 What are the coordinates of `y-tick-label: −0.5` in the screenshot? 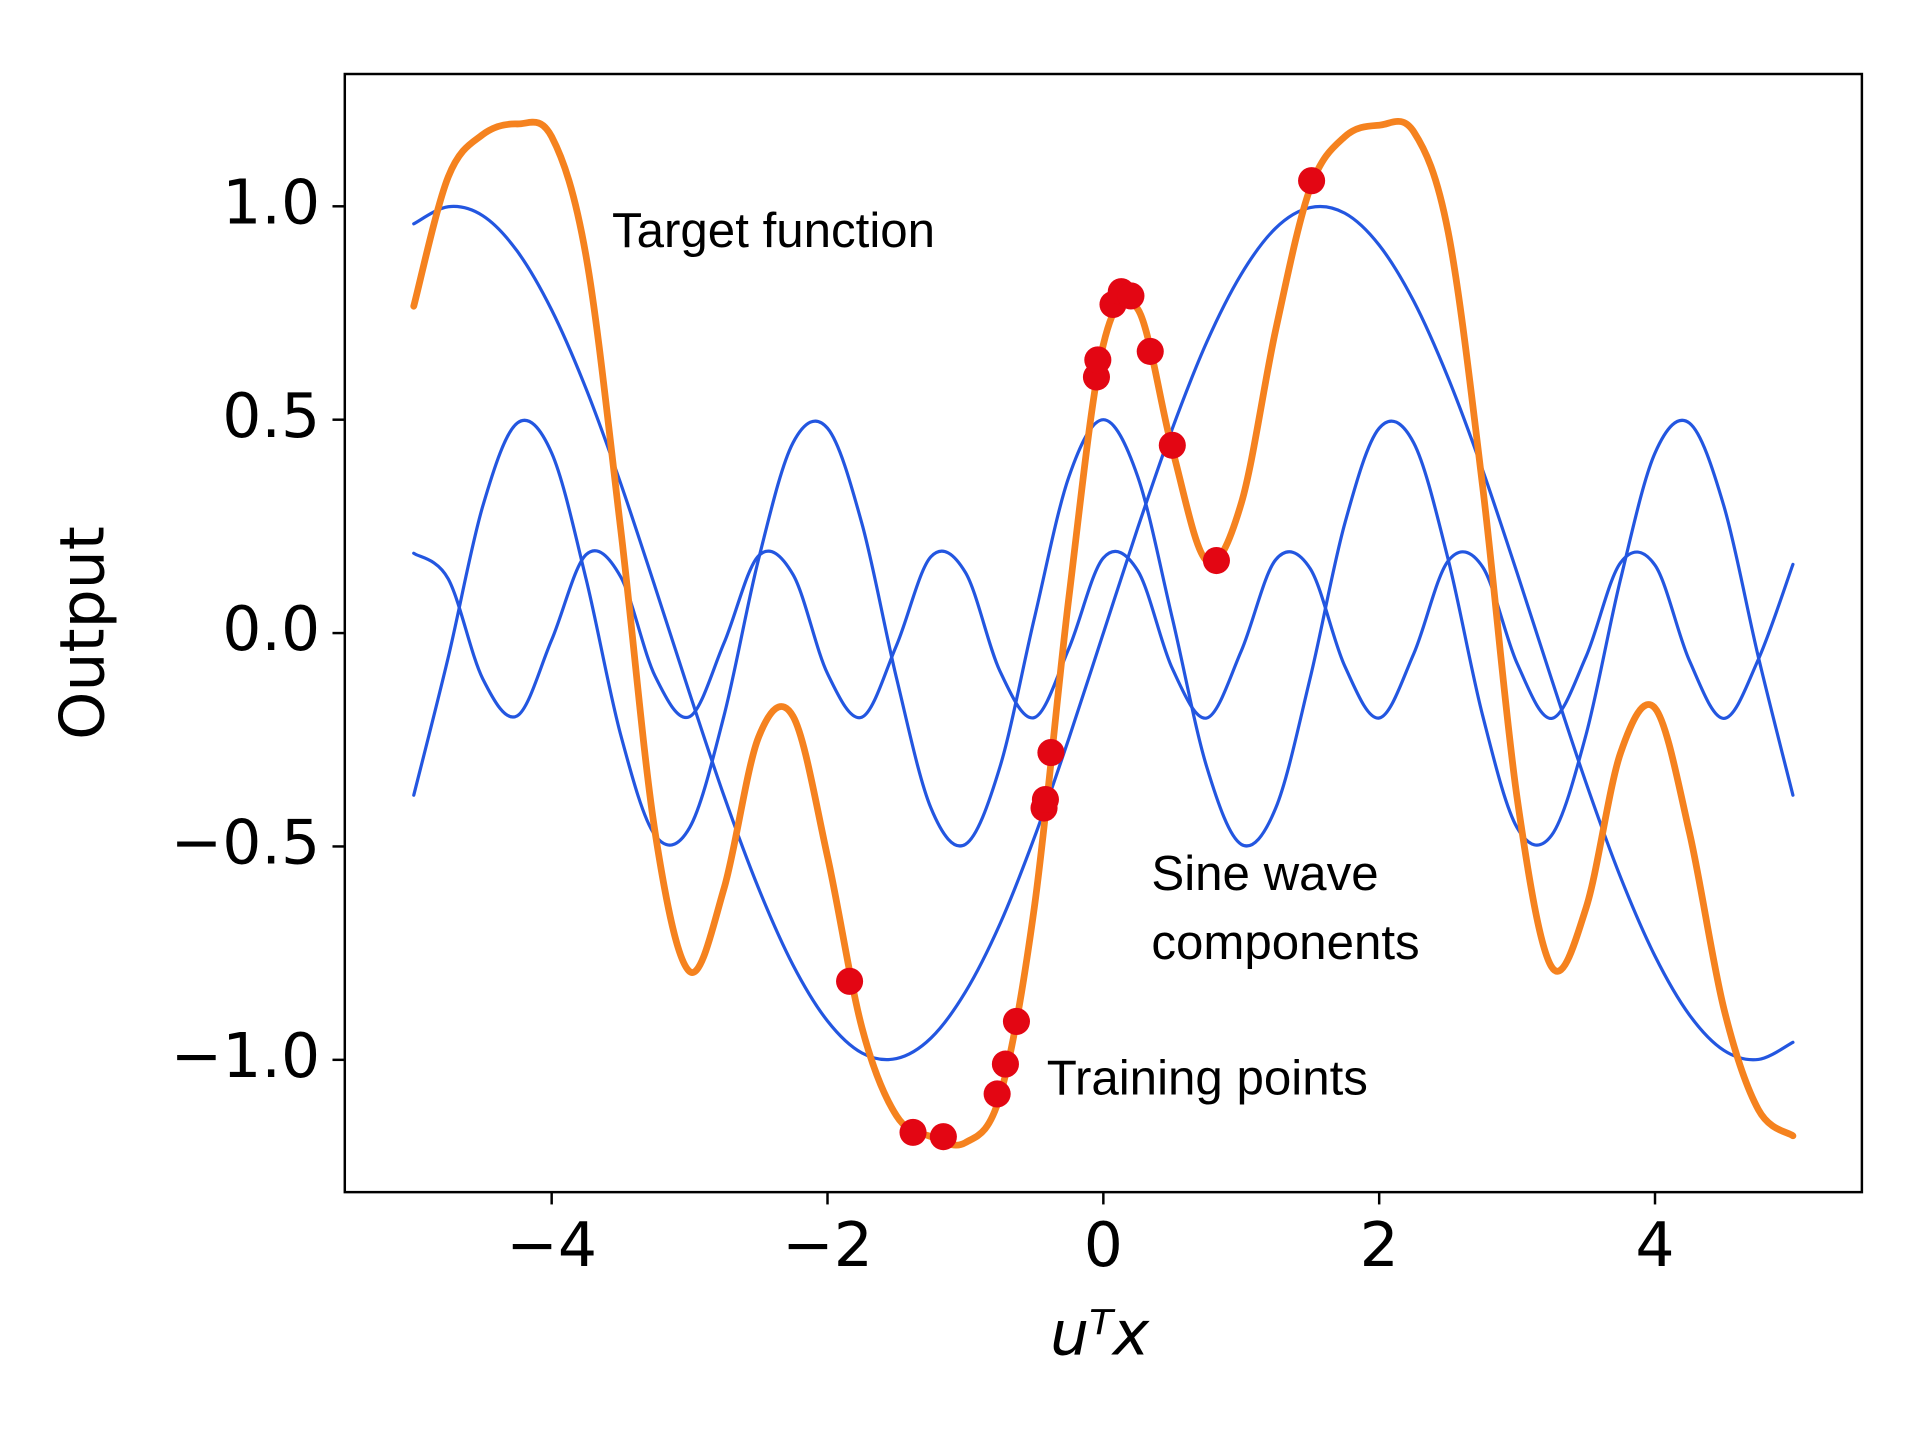 It's located at (246, 843).